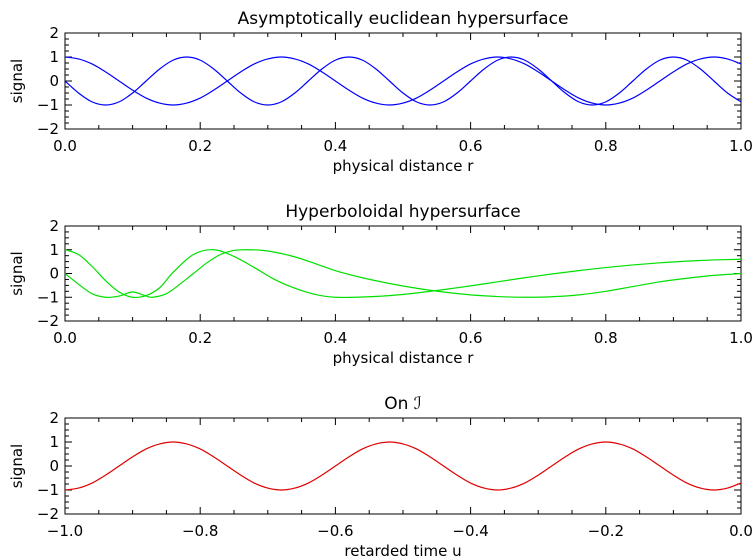 The image size is (755, 560). Describe the element at coordinates (606, 531) in the screenshot. I see `x-tick-label: −0.2` at that location.